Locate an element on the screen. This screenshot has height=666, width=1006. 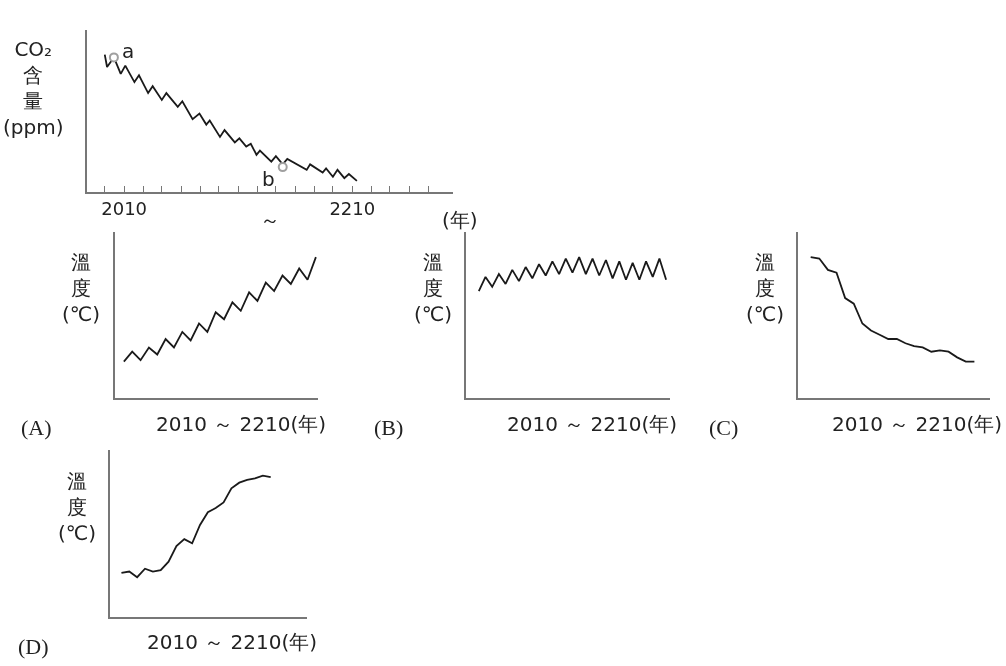
text: (C) is located at coordinates (724, 427).